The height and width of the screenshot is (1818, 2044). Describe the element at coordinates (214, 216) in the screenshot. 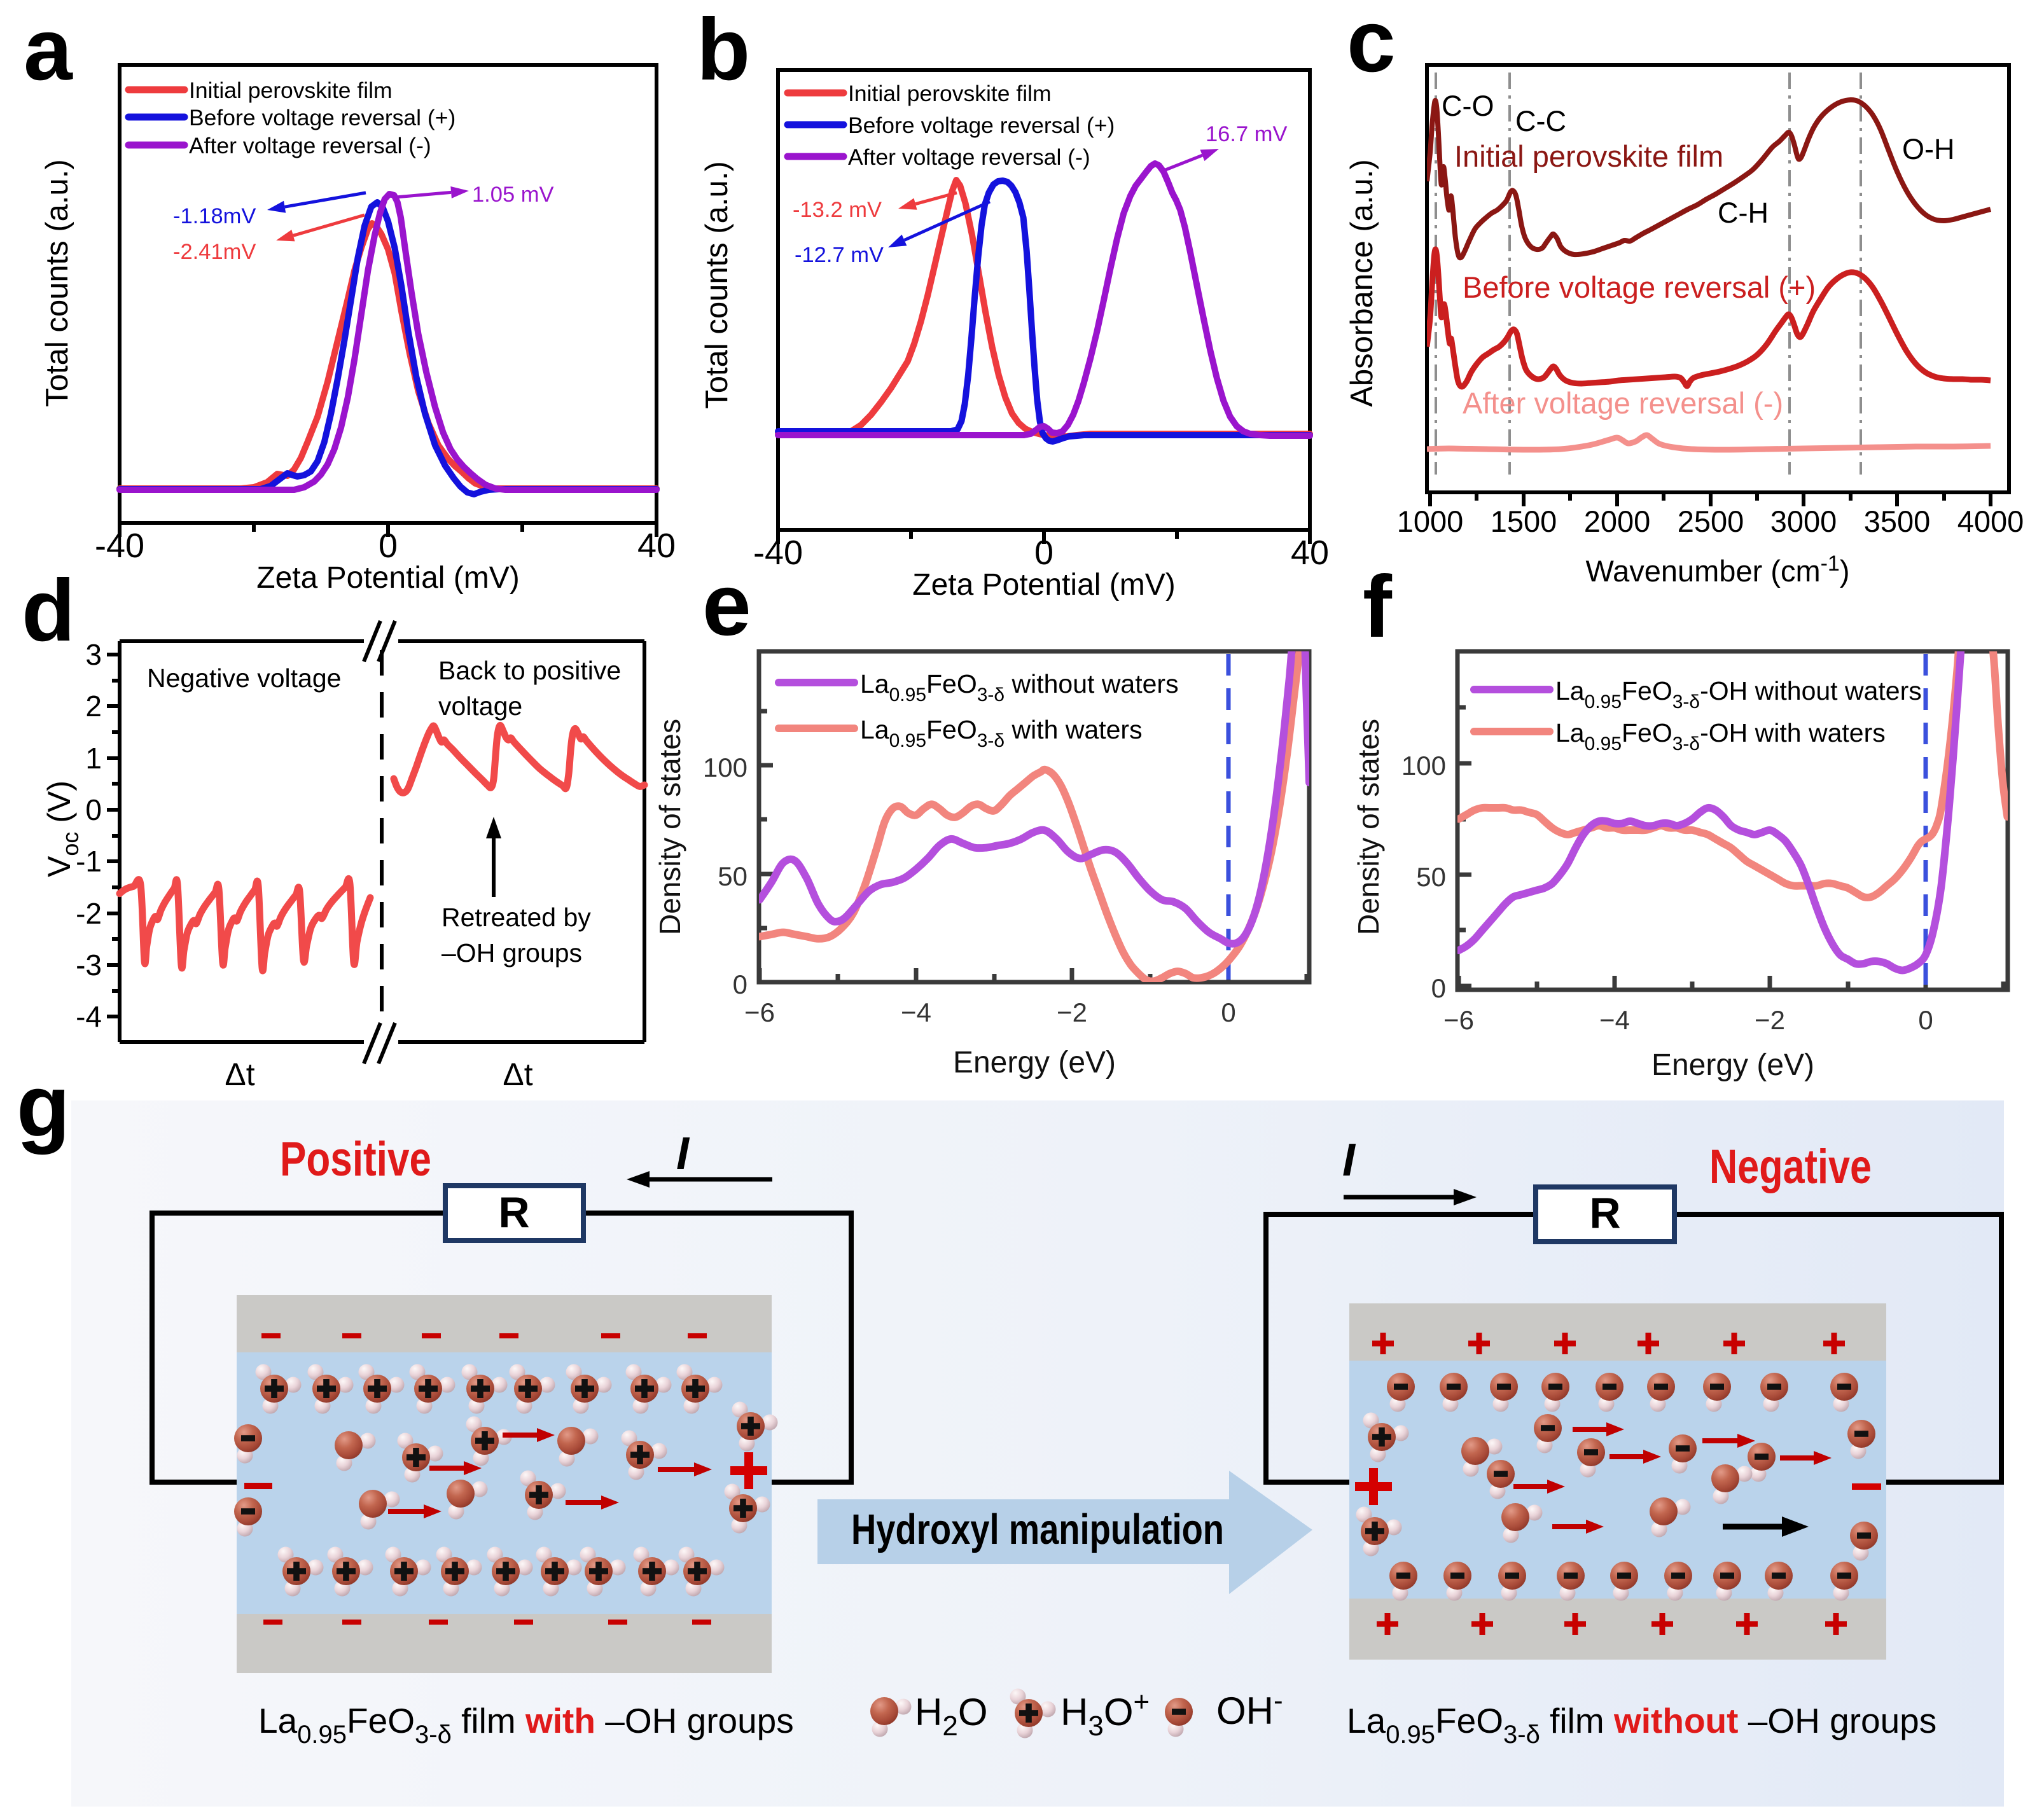

I see `svg-text: -1.18mV` at that location.